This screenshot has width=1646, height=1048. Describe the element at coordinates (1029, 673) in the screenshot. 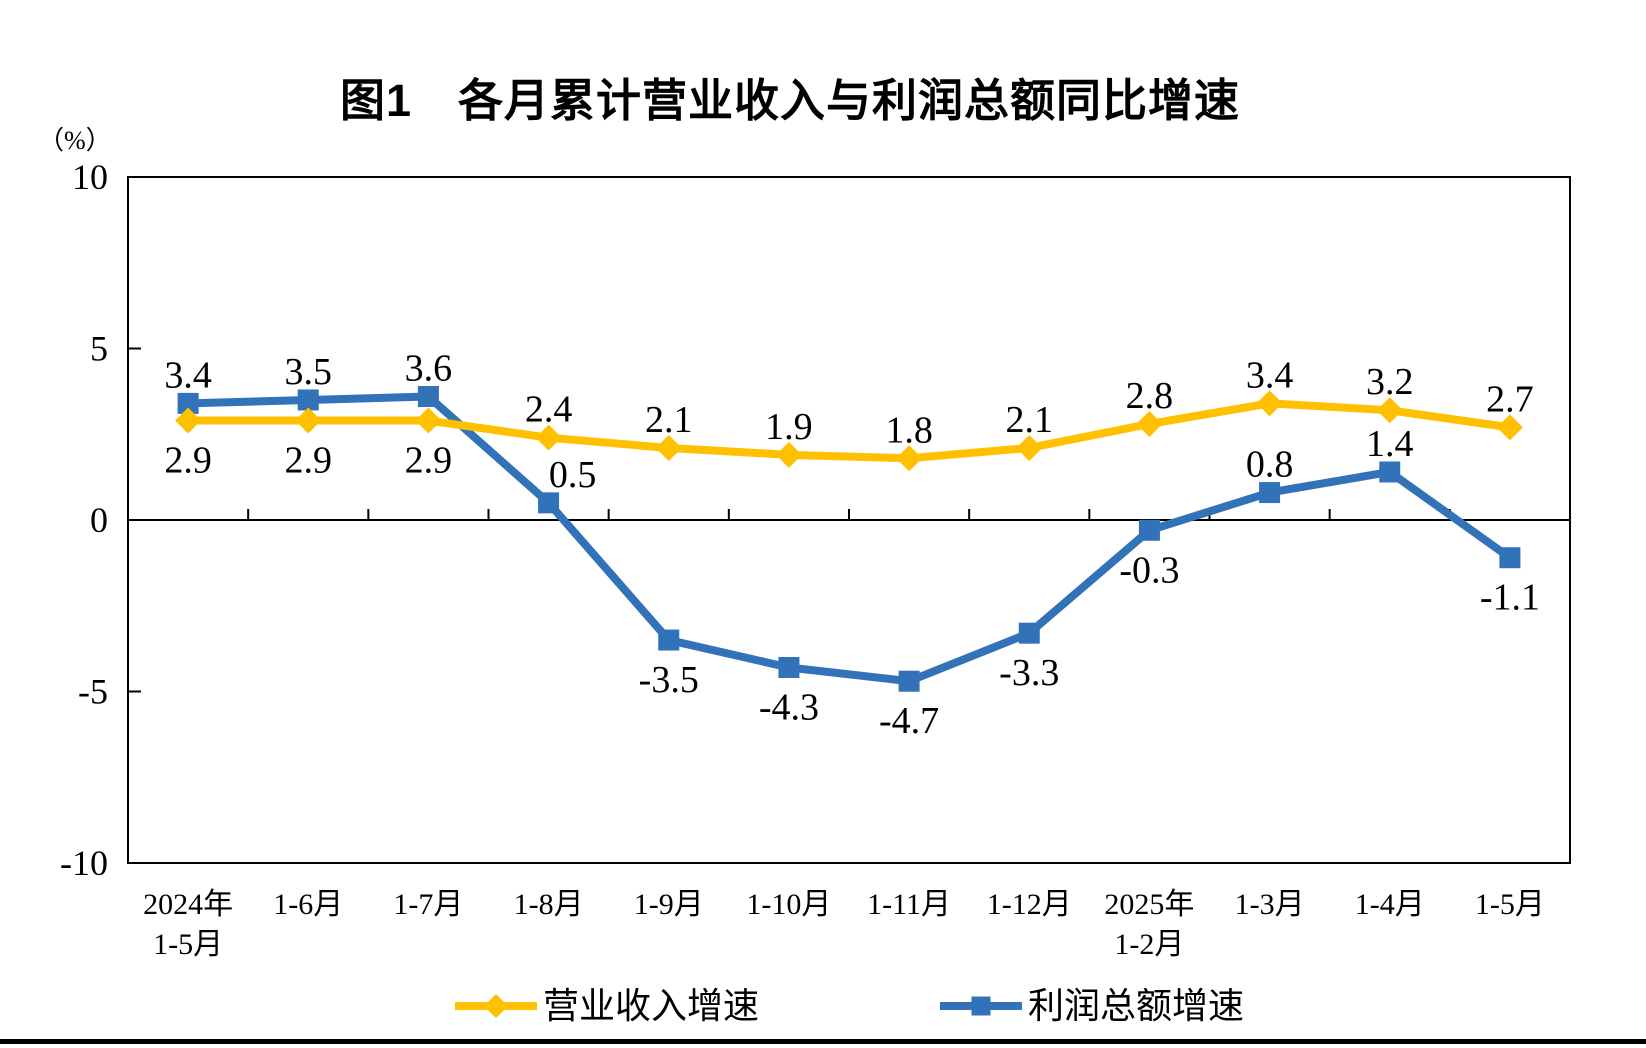

I see `series-1-data-label: -3.3` at that location.